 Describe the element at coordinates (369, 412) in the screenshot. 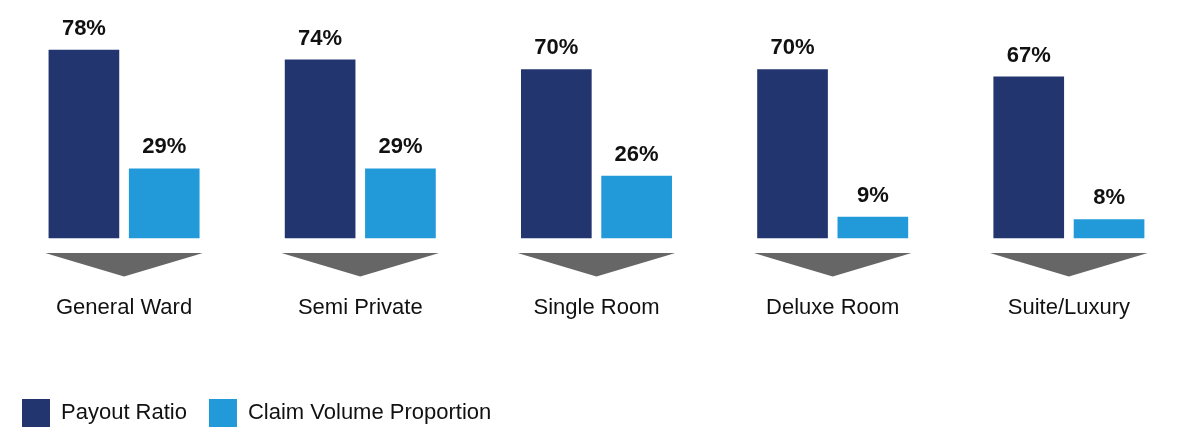

I see `legend-label: Claim Volume Proportion` at that location.